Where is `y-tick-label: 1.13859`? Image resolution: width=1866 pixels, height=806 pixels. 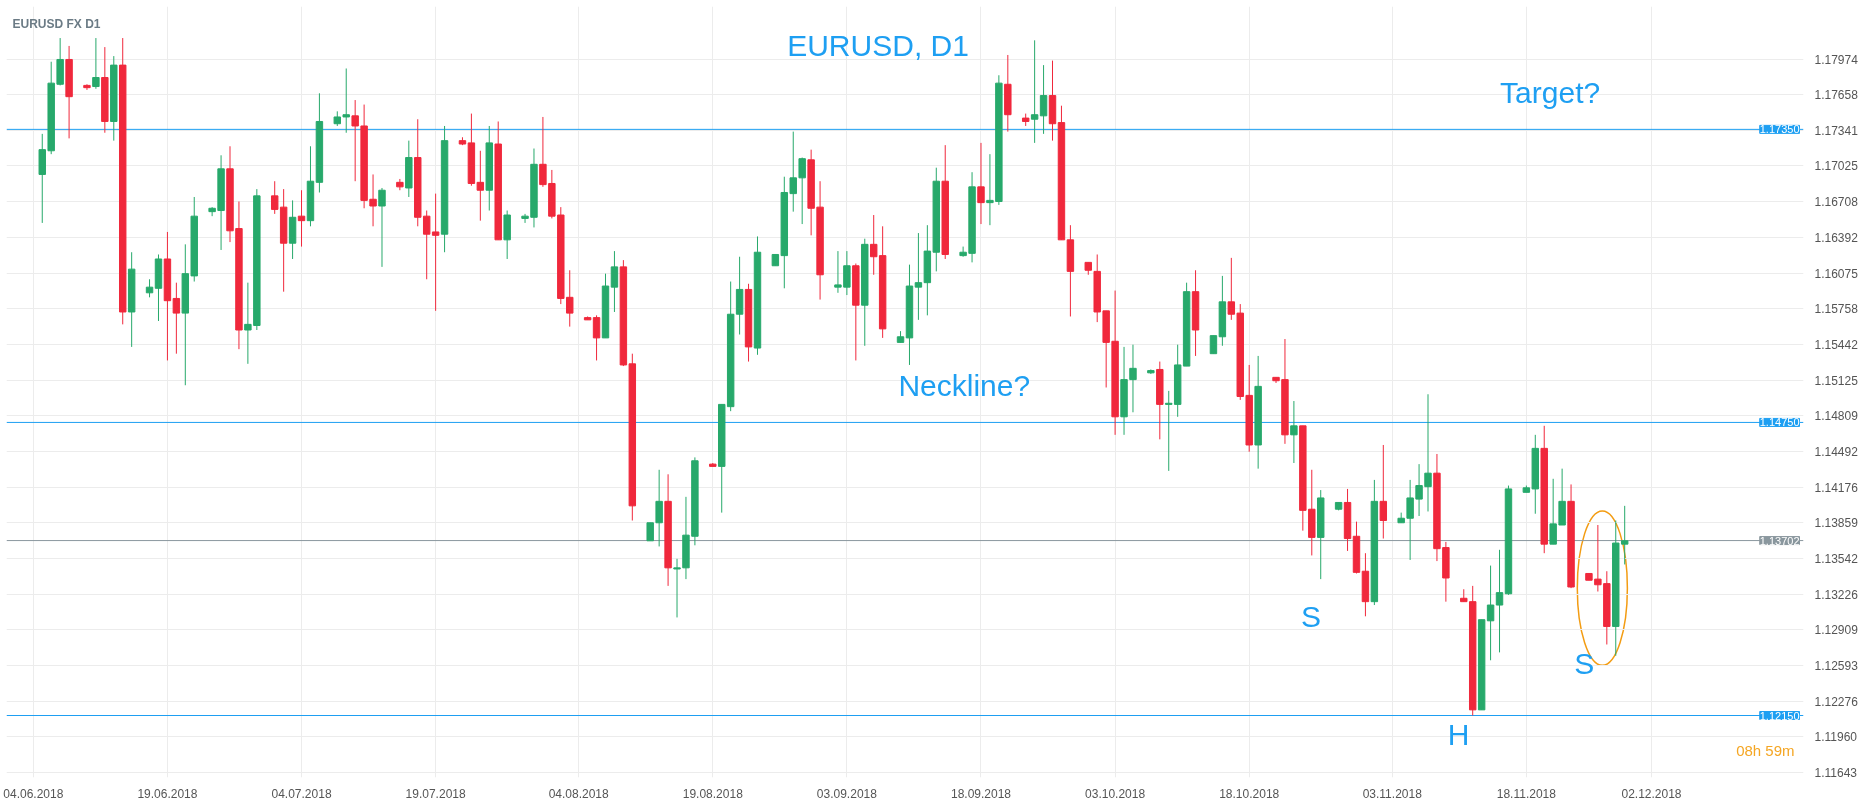
y-tick-label: 1.13859 is located at coordinates (1836, 523).